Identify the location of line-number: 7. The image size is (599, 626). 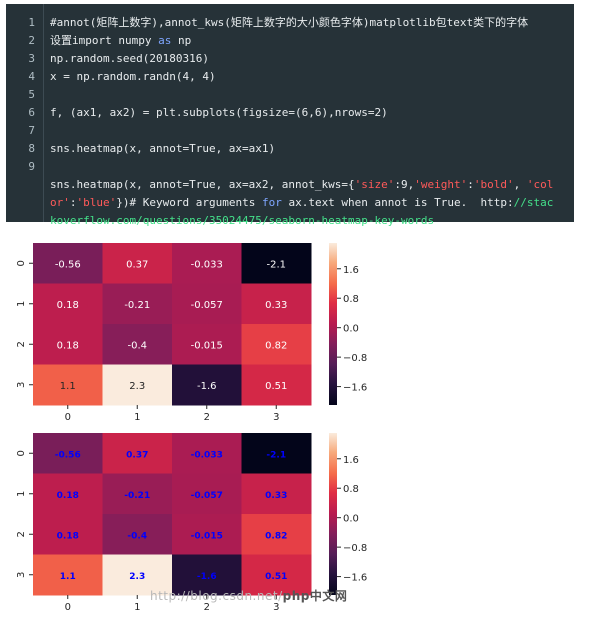
(31, 130).